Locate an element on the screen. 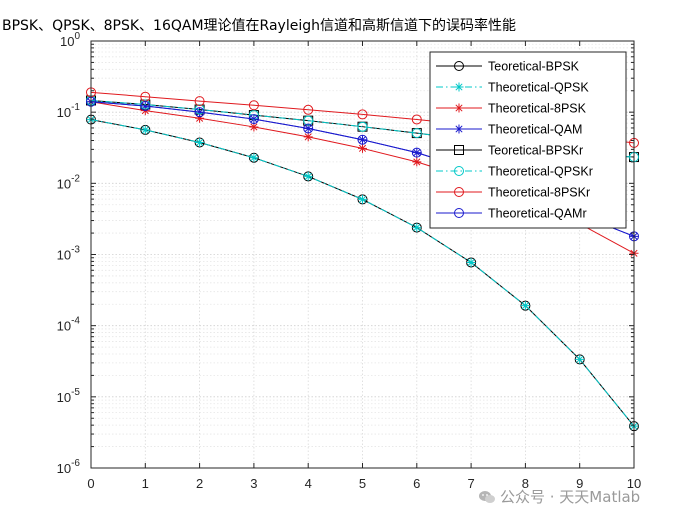  x-tick-label: 2 is located at coordinates (199, 483).